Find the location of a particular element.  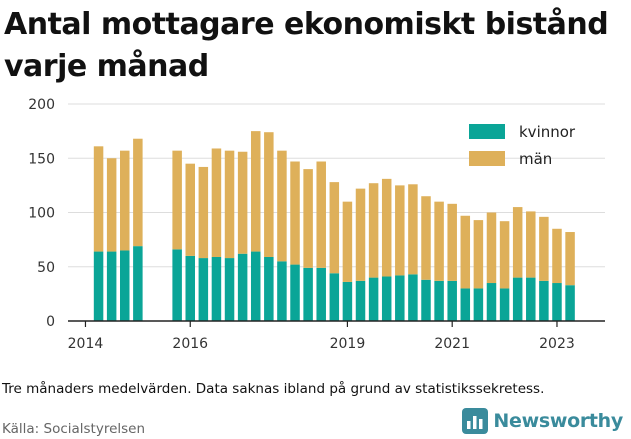

y-tick-label: 50 is located at coordinates (46, 268).